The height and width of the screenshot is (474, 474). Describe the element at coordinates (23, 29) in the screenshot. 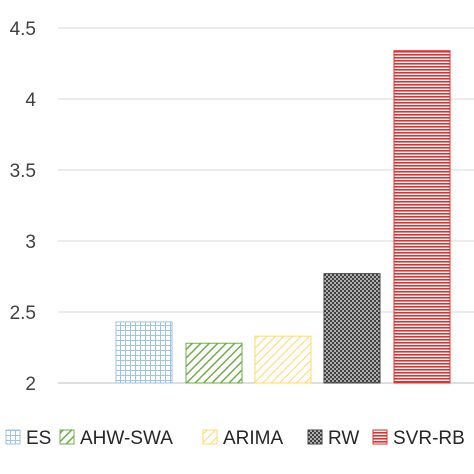

I see `y-tick-label: 4.5` at that location.